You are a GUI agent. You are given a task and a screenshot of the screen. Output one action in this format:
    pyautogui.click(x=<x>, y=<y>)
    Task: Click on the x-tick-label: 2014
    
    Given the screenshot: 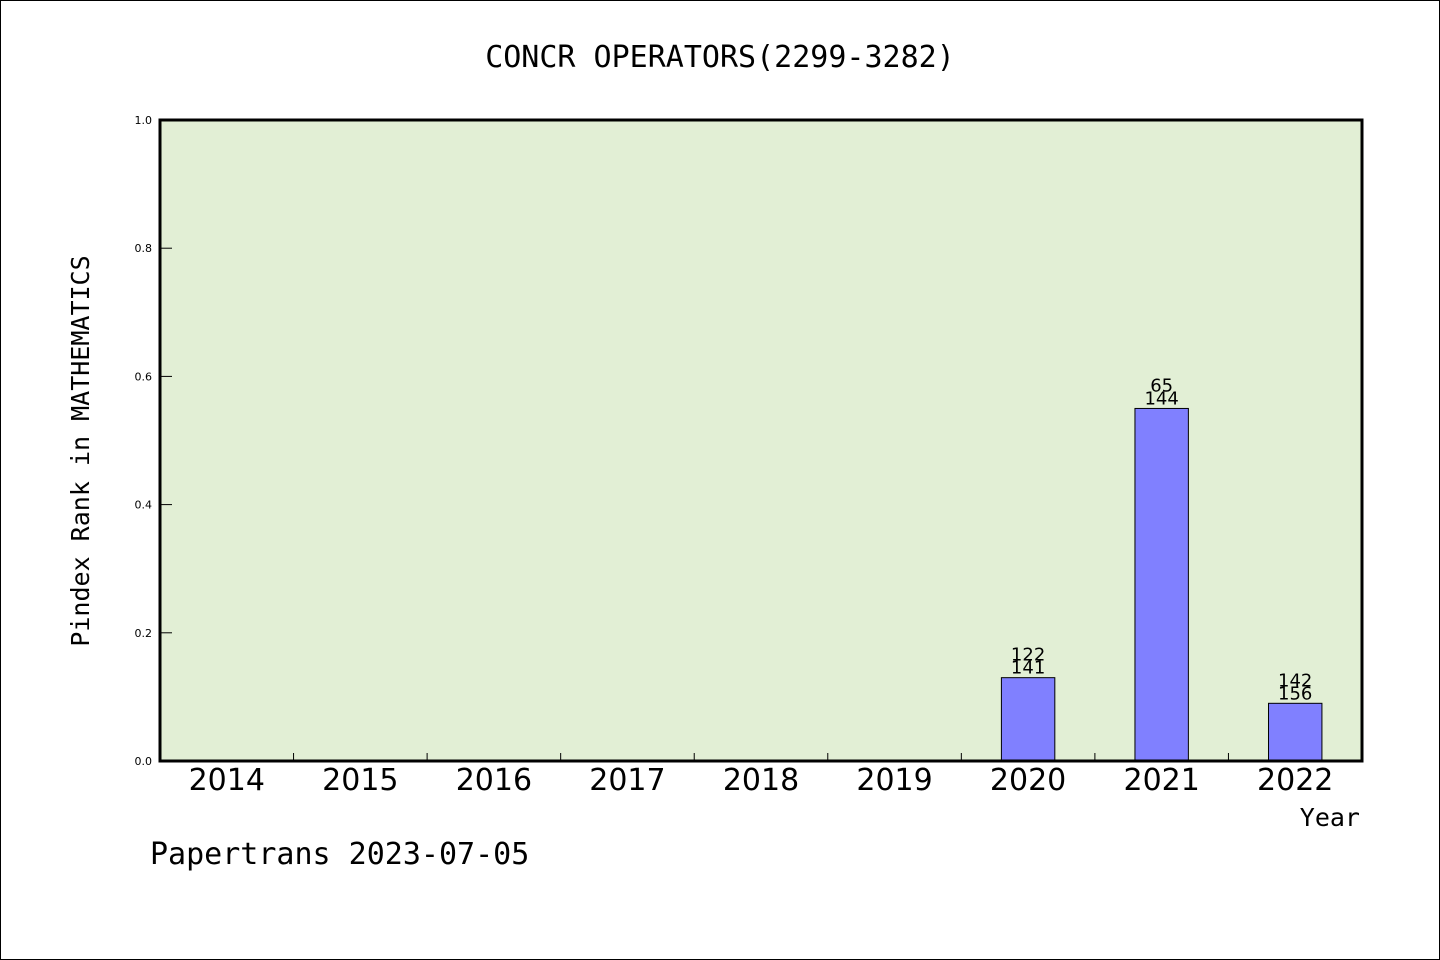 What is the action you would take?
    pyautogui.click(x=227, y=780)
    